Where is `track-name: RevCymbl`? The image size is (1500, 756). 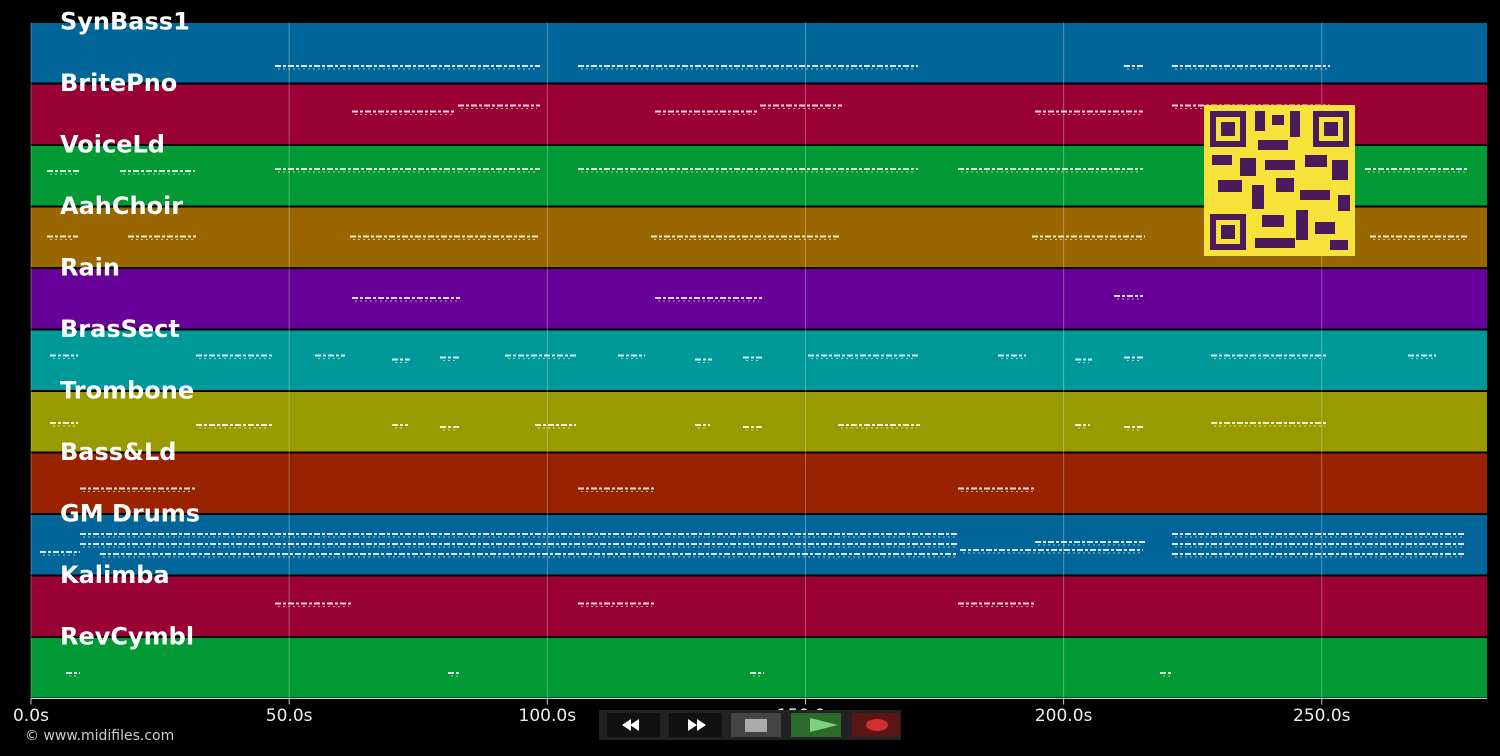 track-name: RevCymbl is located at coordinates (127, 637).